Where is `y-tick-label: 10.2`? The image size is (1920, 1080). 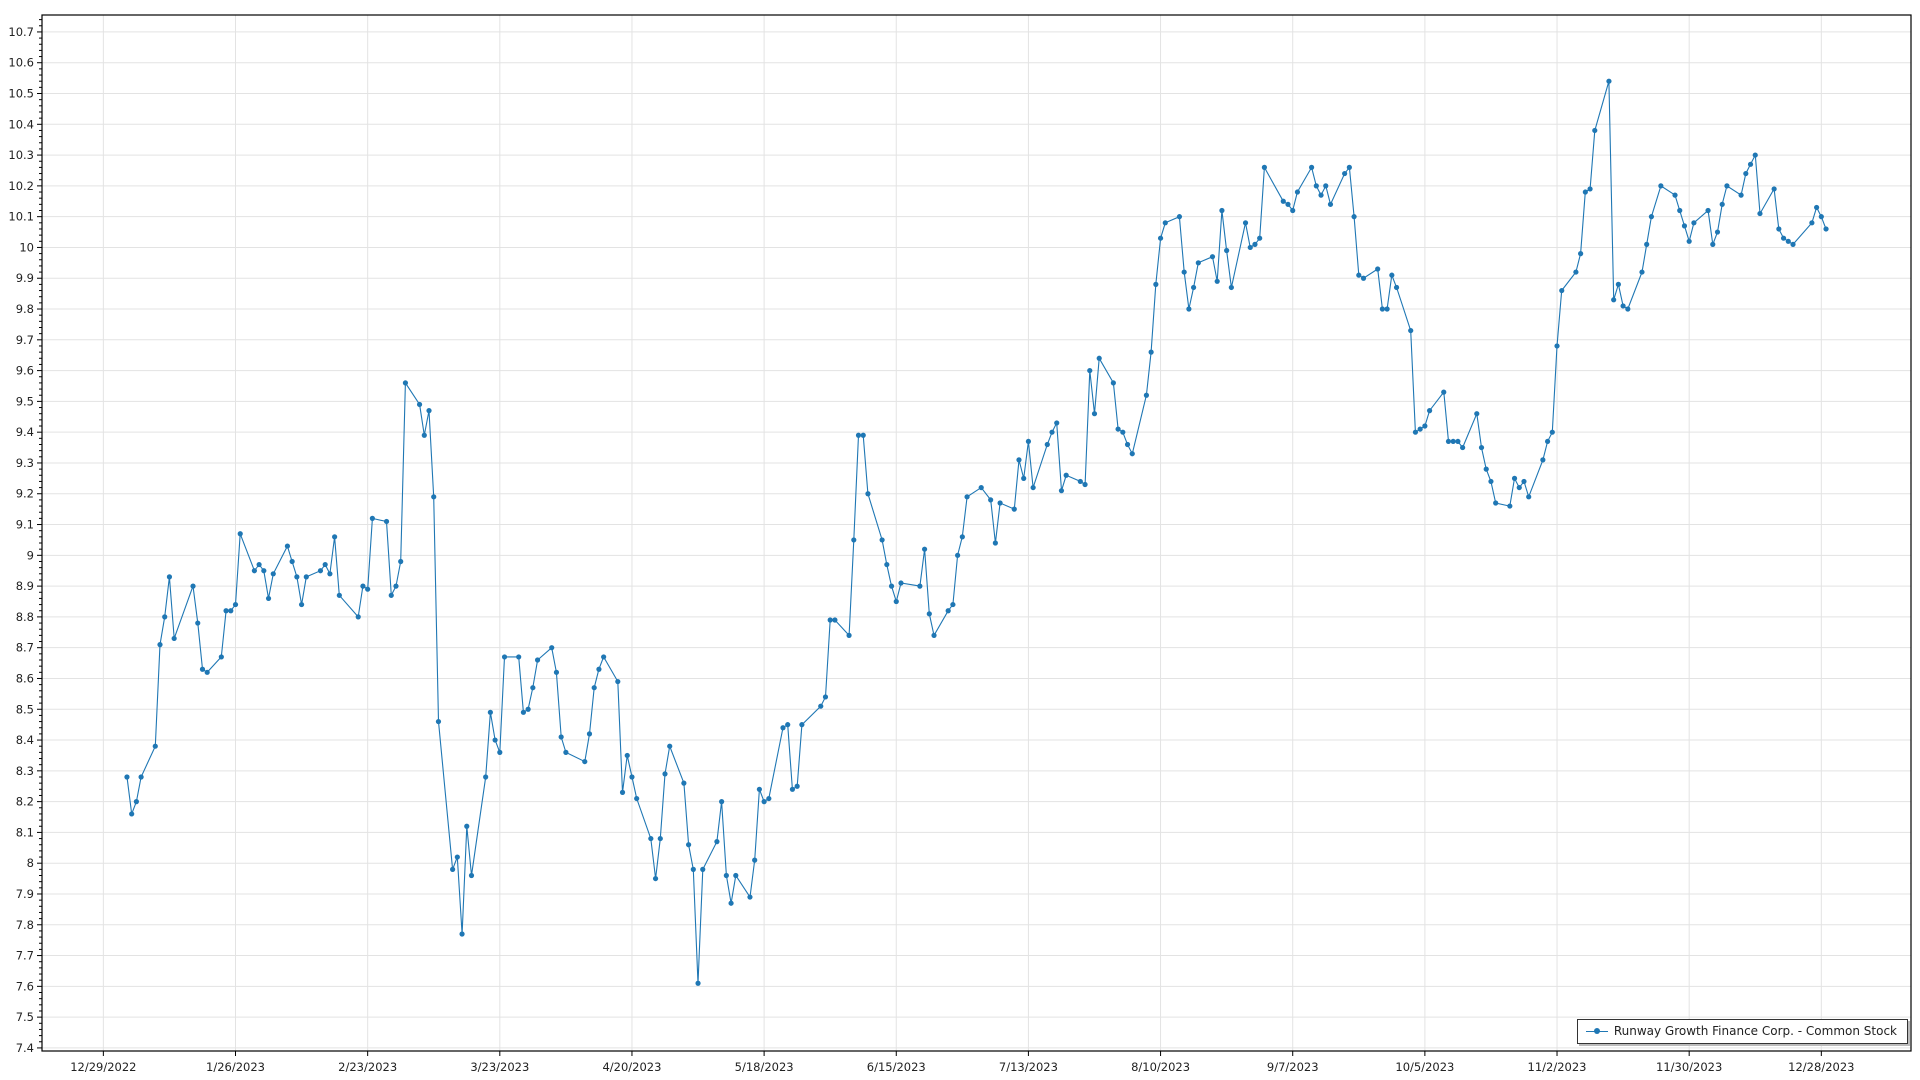
y-tick-label: 10.2 is located at coordinates (21, 186).